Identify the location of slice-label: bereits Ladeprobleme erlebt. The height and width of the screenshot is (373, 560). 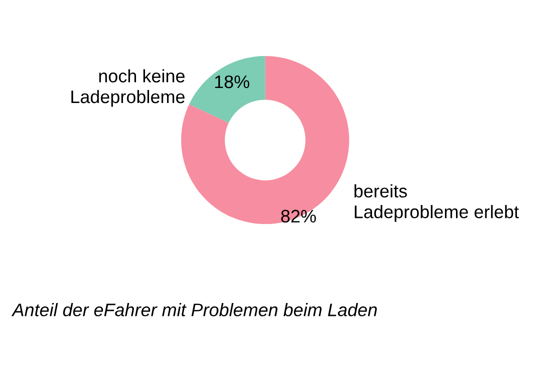
(436, 203).